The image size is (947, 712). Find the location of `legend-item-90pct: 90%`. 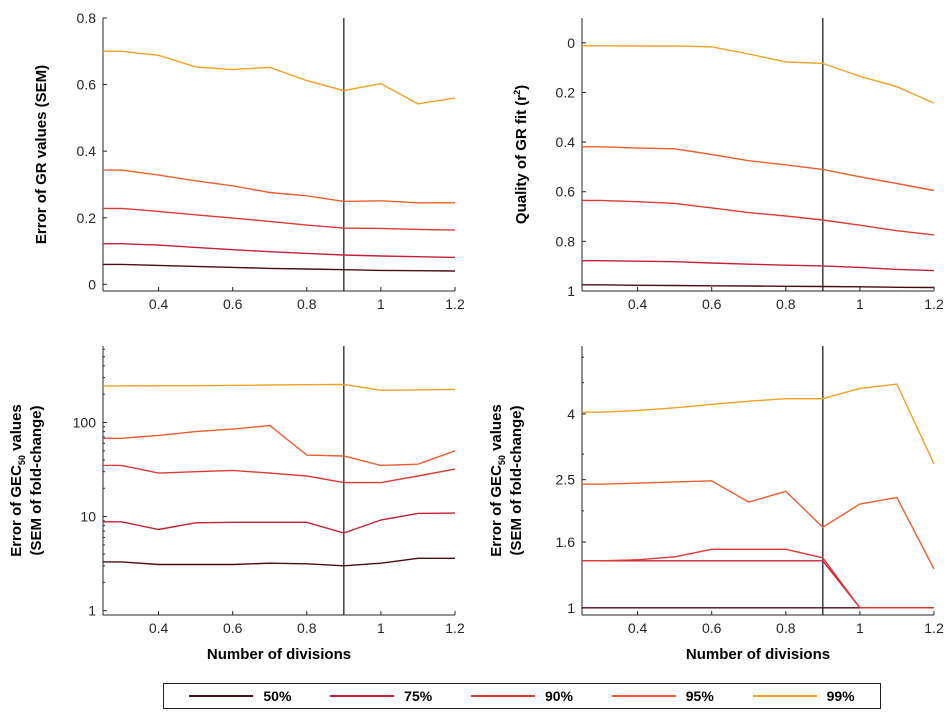

legend-item-90pct: 90% is located at coordinates (521, 696).